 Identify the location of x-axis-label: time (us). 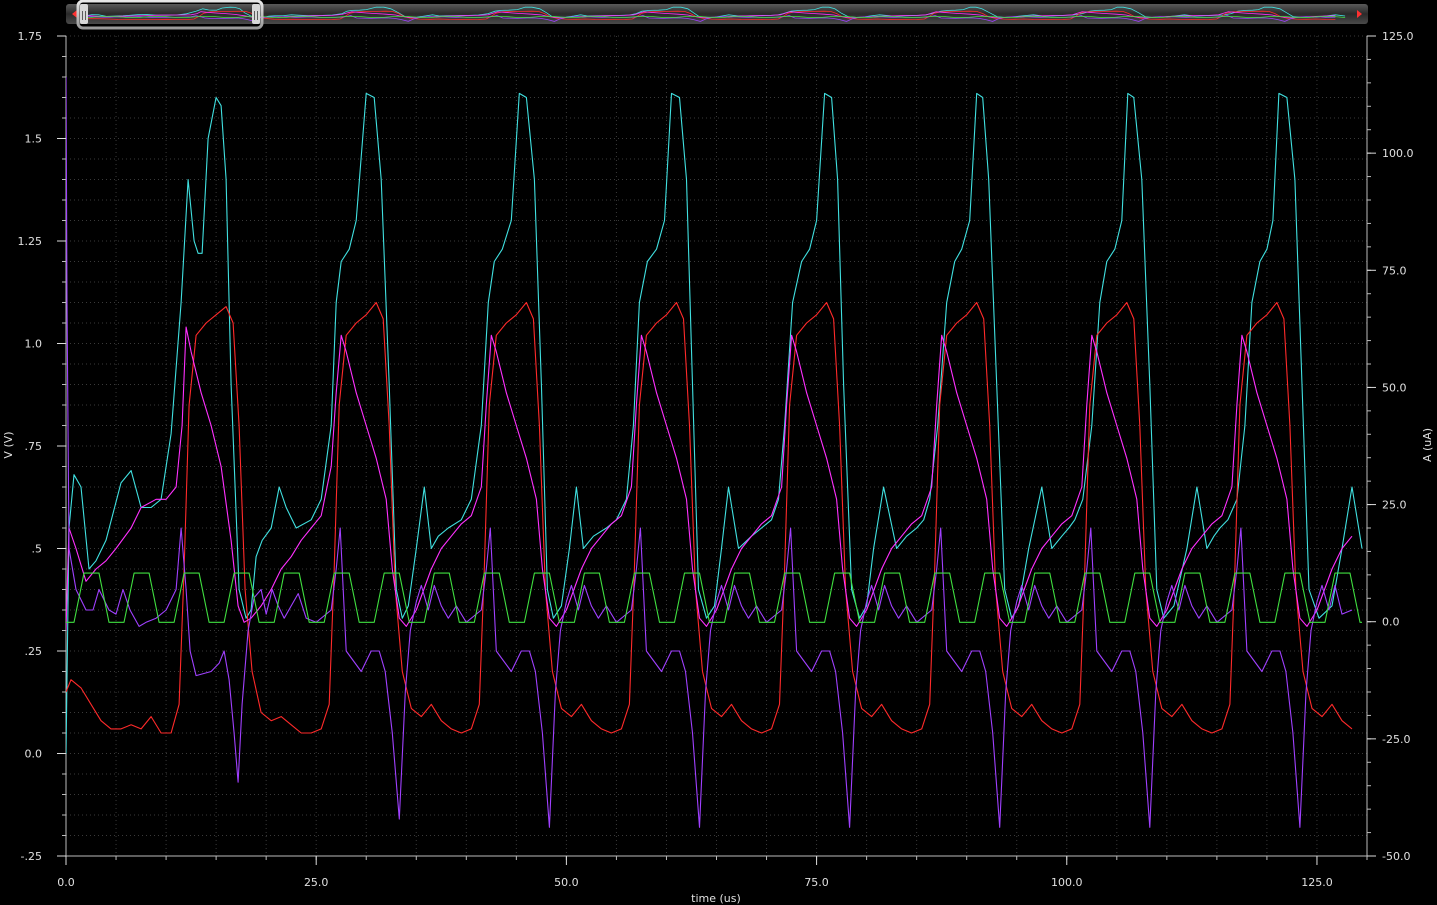
(716, 898).